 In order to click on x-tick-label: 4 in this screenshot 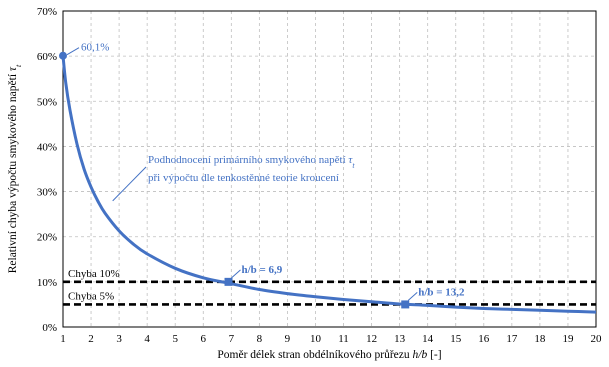, I will do `click(147, 339)`.